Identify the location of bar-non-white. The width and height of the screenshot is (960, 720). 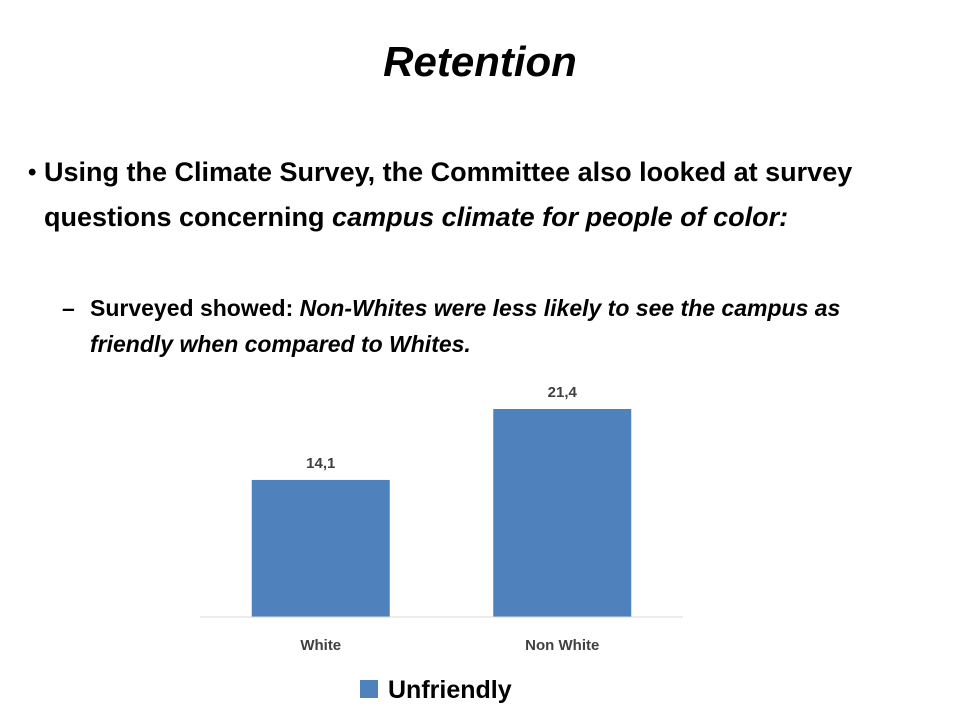
(562, 512).